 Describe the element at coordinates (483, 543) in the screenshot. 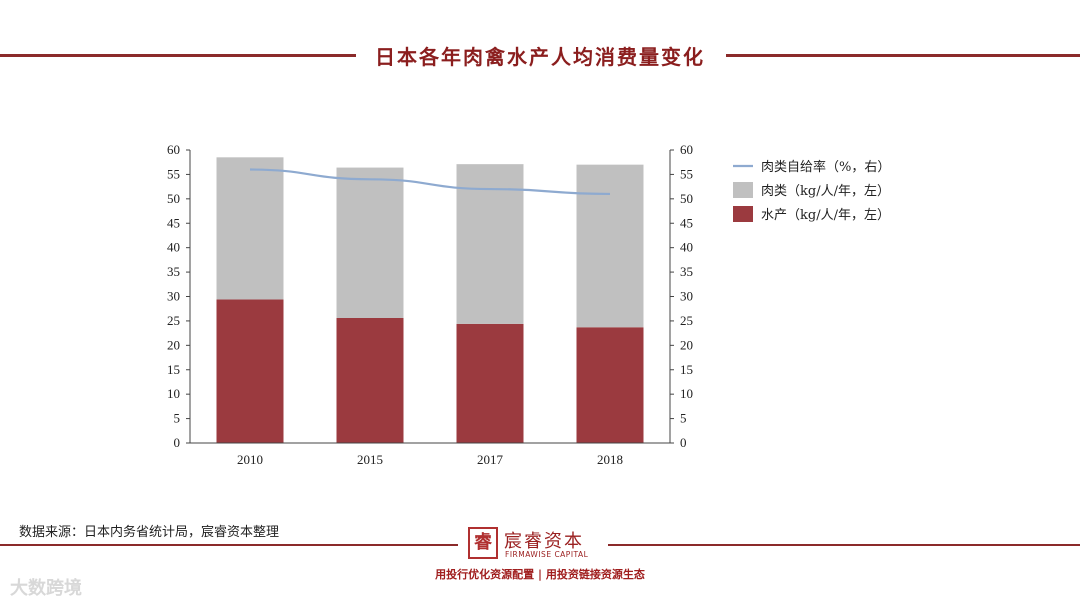

I see `logo-seal: 睿` at that location.